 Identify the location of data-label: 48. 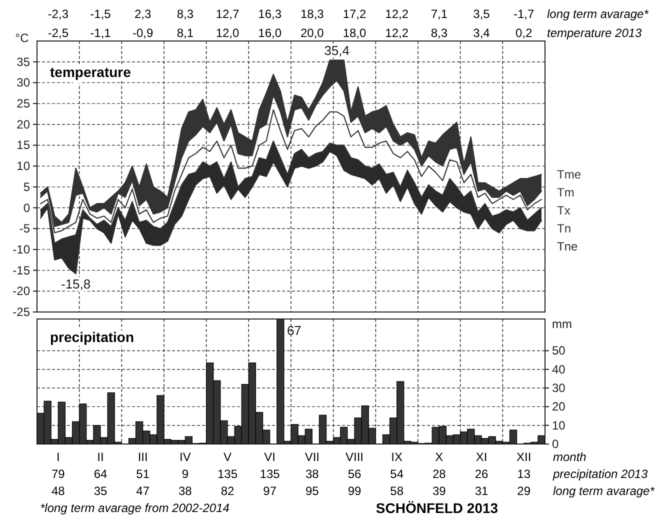
(58, 491).